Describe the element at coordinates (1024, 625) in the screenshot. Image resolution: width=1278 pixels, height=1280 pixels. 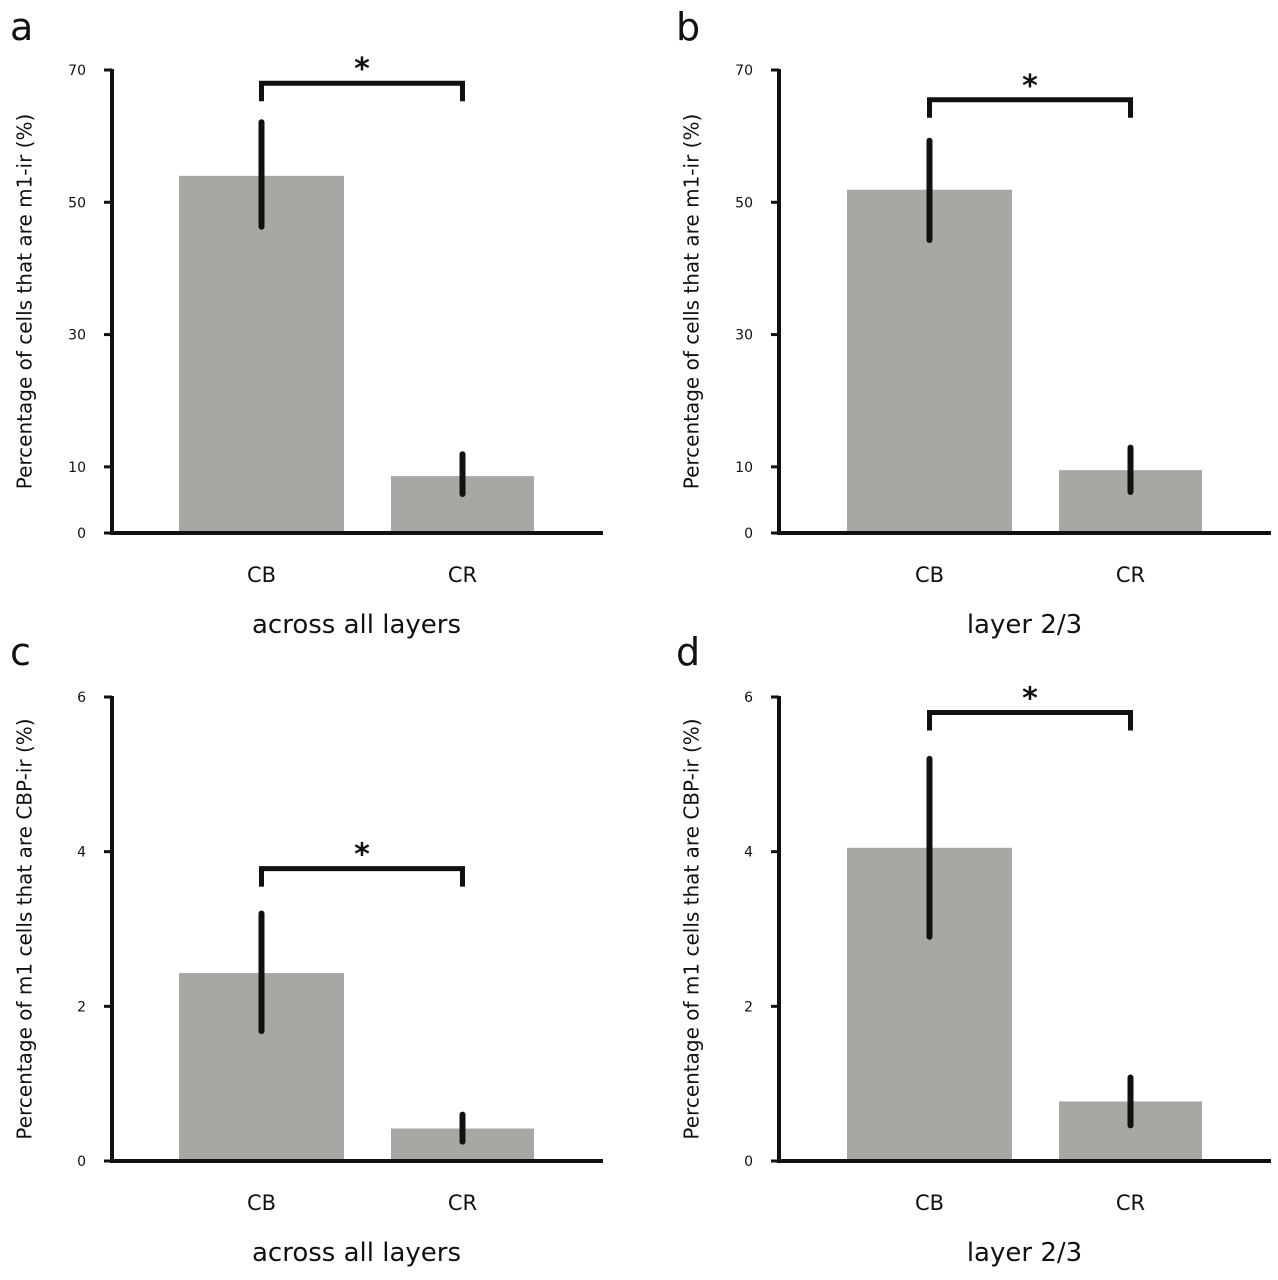
I see `x-axis-label-b: layer 2/3` at that location.